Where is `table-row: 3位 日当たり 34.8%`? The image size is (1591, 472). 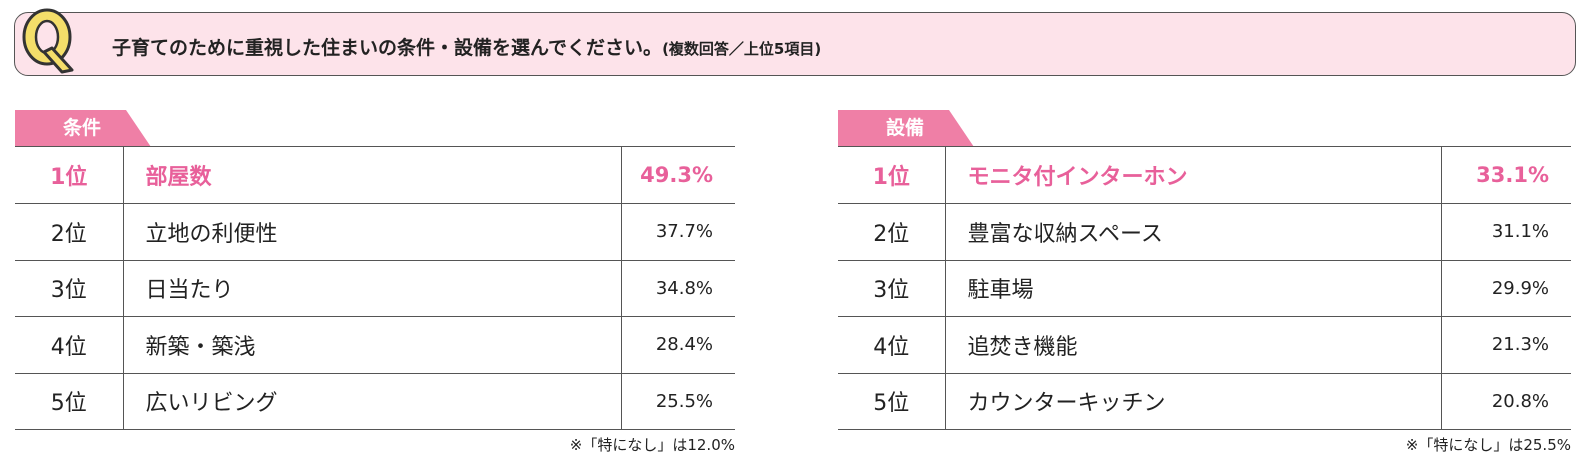 table-row: 3位 日当たり 34.8% is located at coordinates (375, 288).